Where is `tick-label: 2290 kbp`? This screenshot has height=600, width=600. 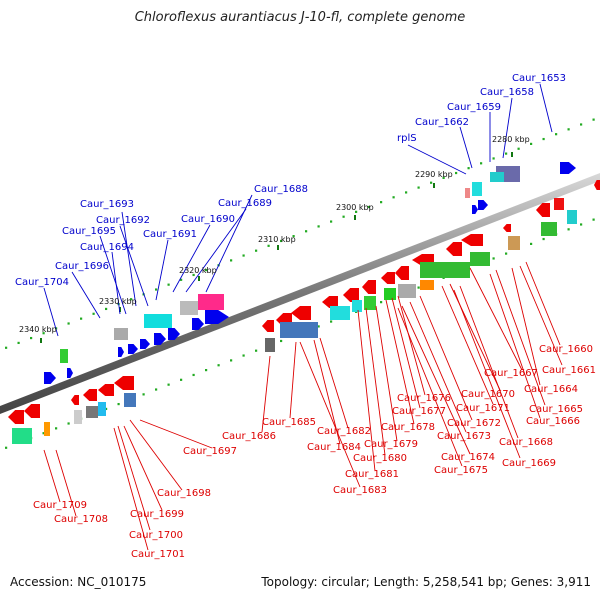
tick-label: 2290 kbp is located at coordinates (434, 174).